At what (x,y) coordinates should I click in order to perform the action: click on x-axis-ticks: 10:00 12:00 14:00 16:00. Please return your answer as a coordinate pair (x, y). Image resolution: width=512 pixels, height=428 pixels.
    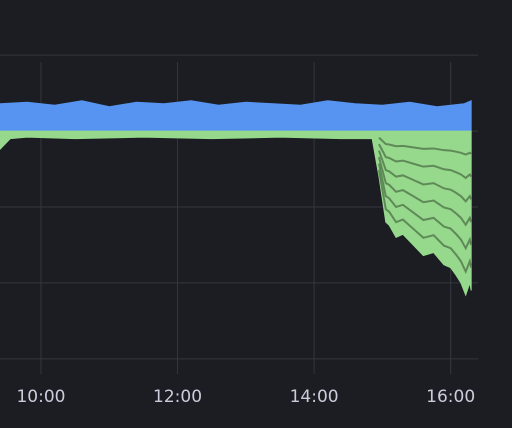
    Looking at the image, I should click on (245, 397).